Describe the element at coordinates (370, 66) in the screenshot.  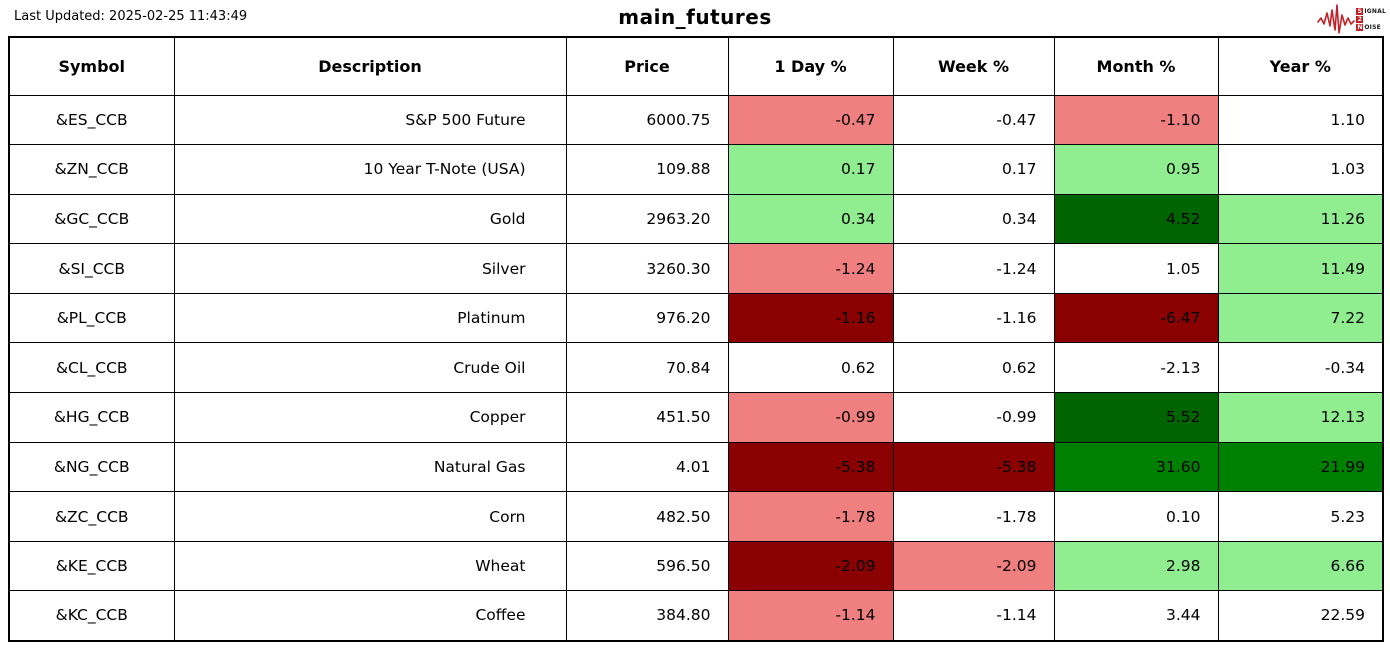
I see `column-header-description: Description` at that location.